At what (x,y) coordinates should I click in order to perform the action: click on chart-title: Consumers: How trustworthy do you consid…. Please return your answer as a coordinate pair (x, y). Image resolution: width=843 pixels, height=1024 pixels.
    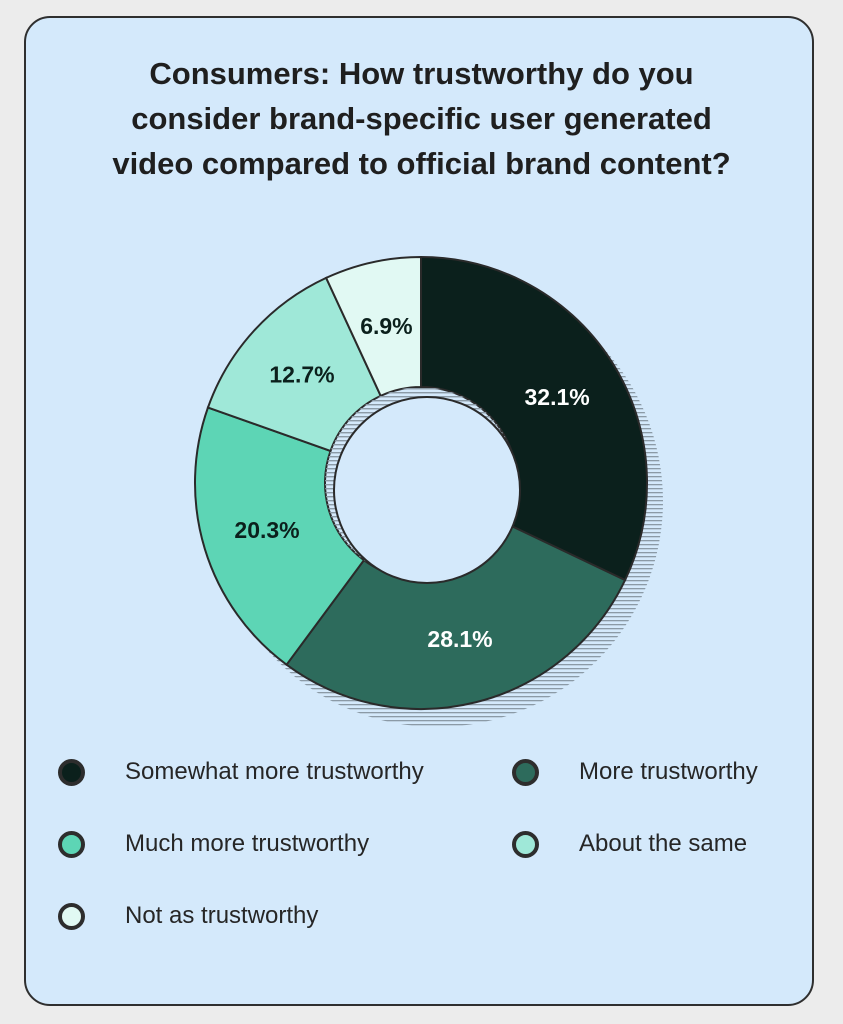
    Looking at the image, I should click on (421, 119).